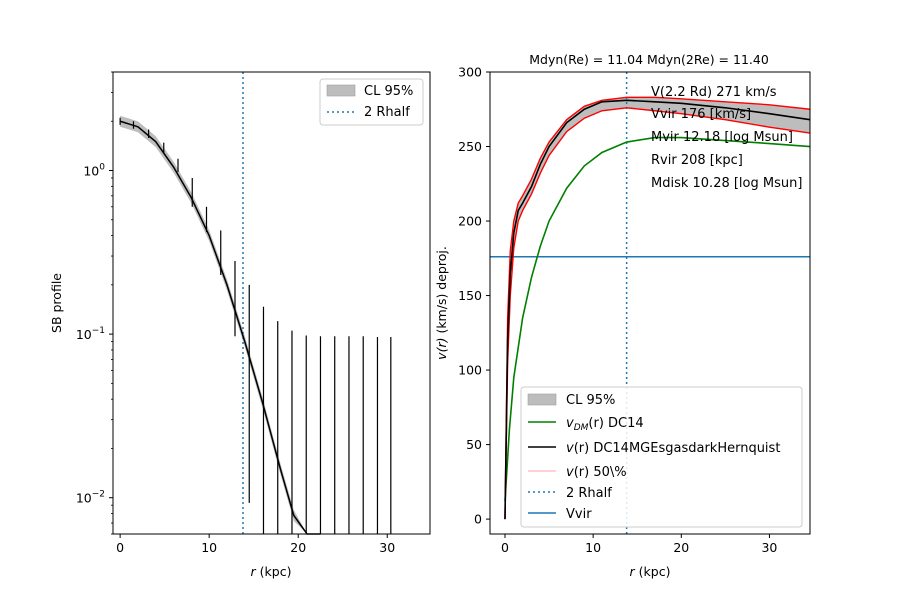  What do you see at coordinates (371, 102) in the screenshot?
I see `left-legend: CL 95% 2 Rhalf` at bounding box center [371, 102].